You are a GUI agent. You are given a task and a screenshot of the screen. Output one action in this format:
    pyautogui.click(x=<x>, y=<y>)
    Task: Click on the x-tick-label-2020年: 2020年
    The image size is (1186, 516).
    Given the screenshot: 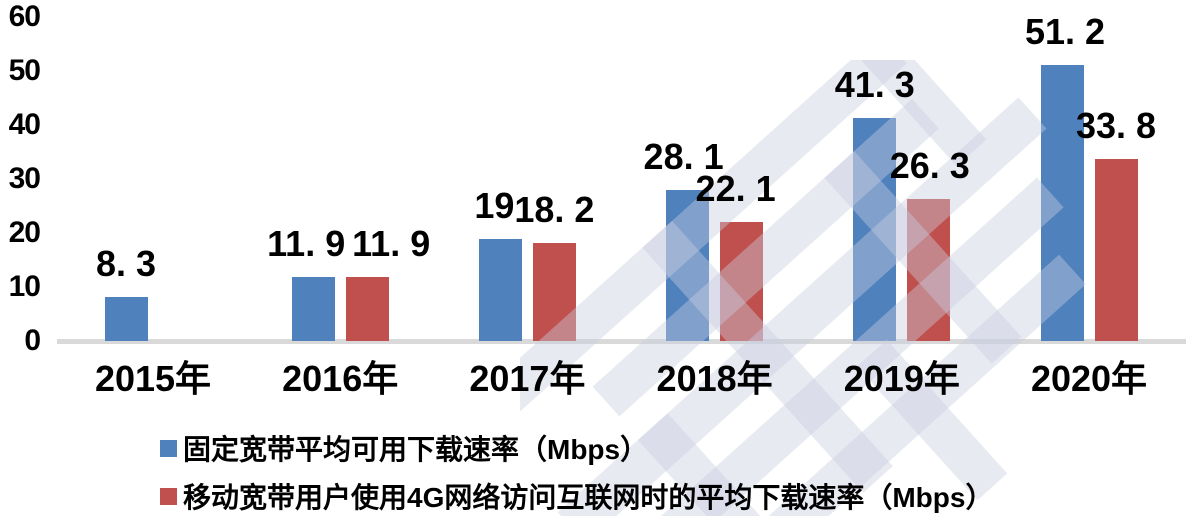 What is the action you would take?
    pyautogui.click(x=1089, y=378)
    